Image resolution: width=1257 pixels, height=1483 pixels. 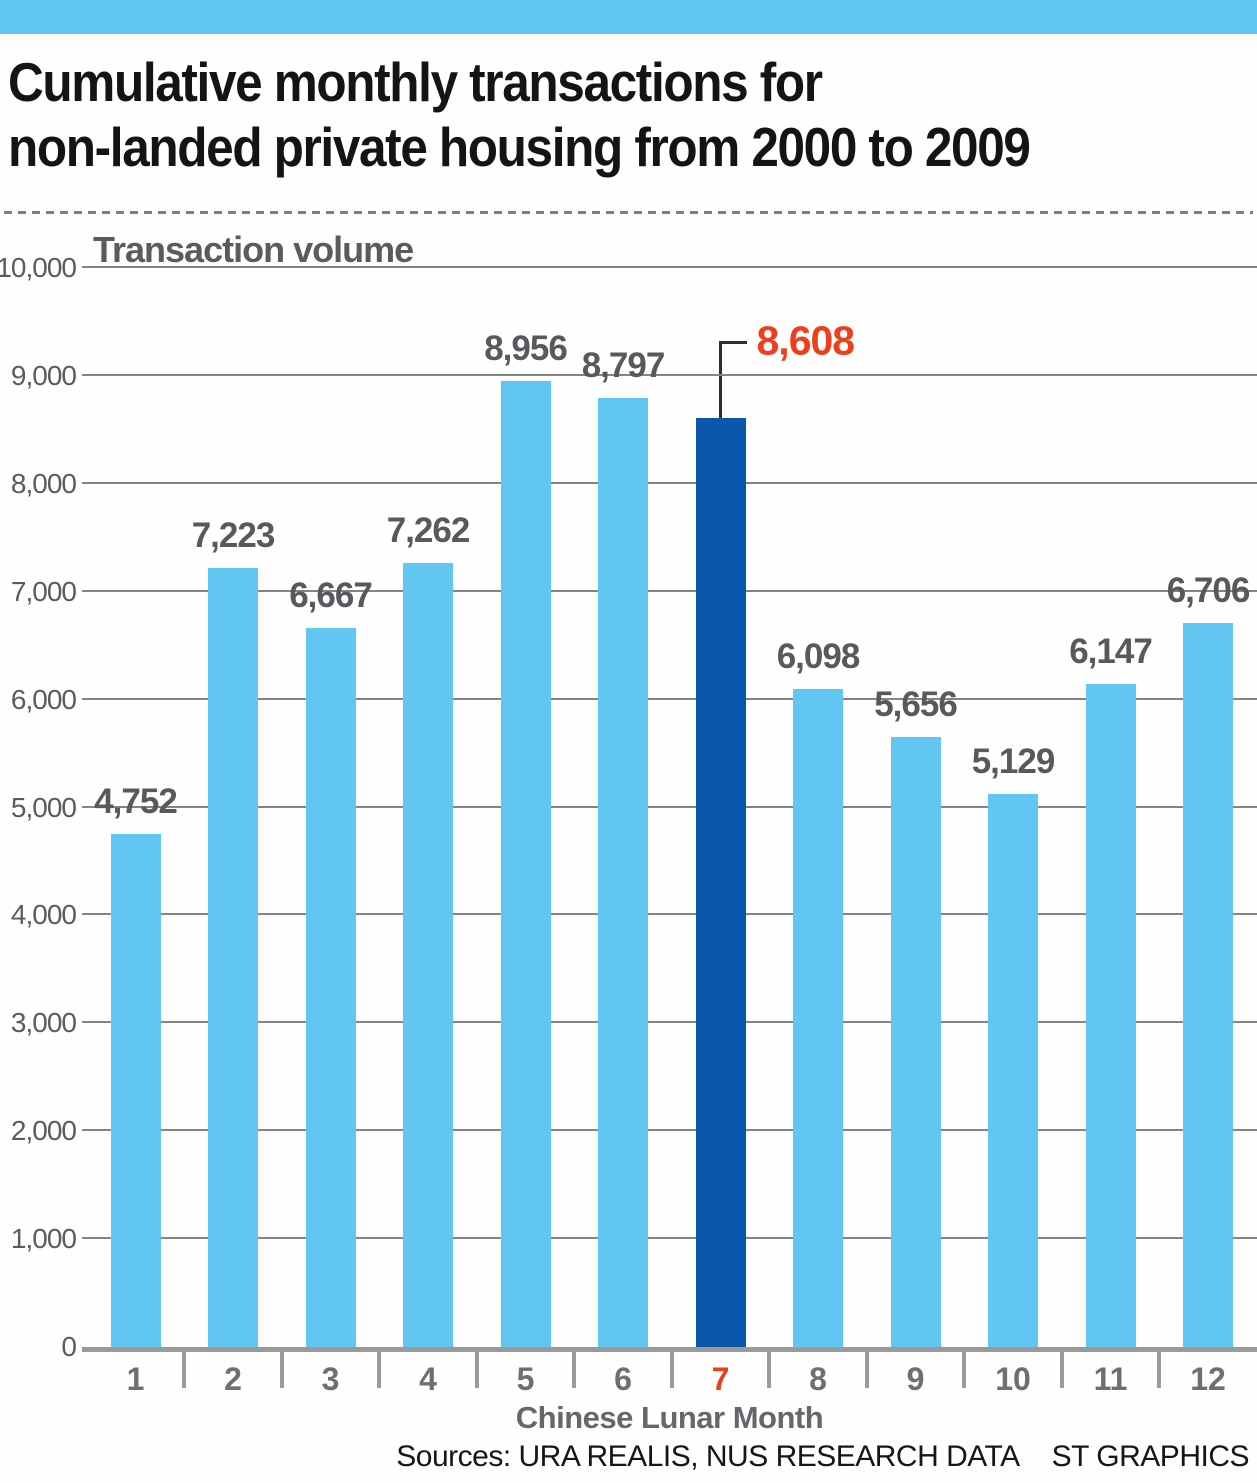 What do you see at coordinates (135, 1379) in the screenshot?
I see `x-tick-label: 1` at bounding box center [135, 1379].